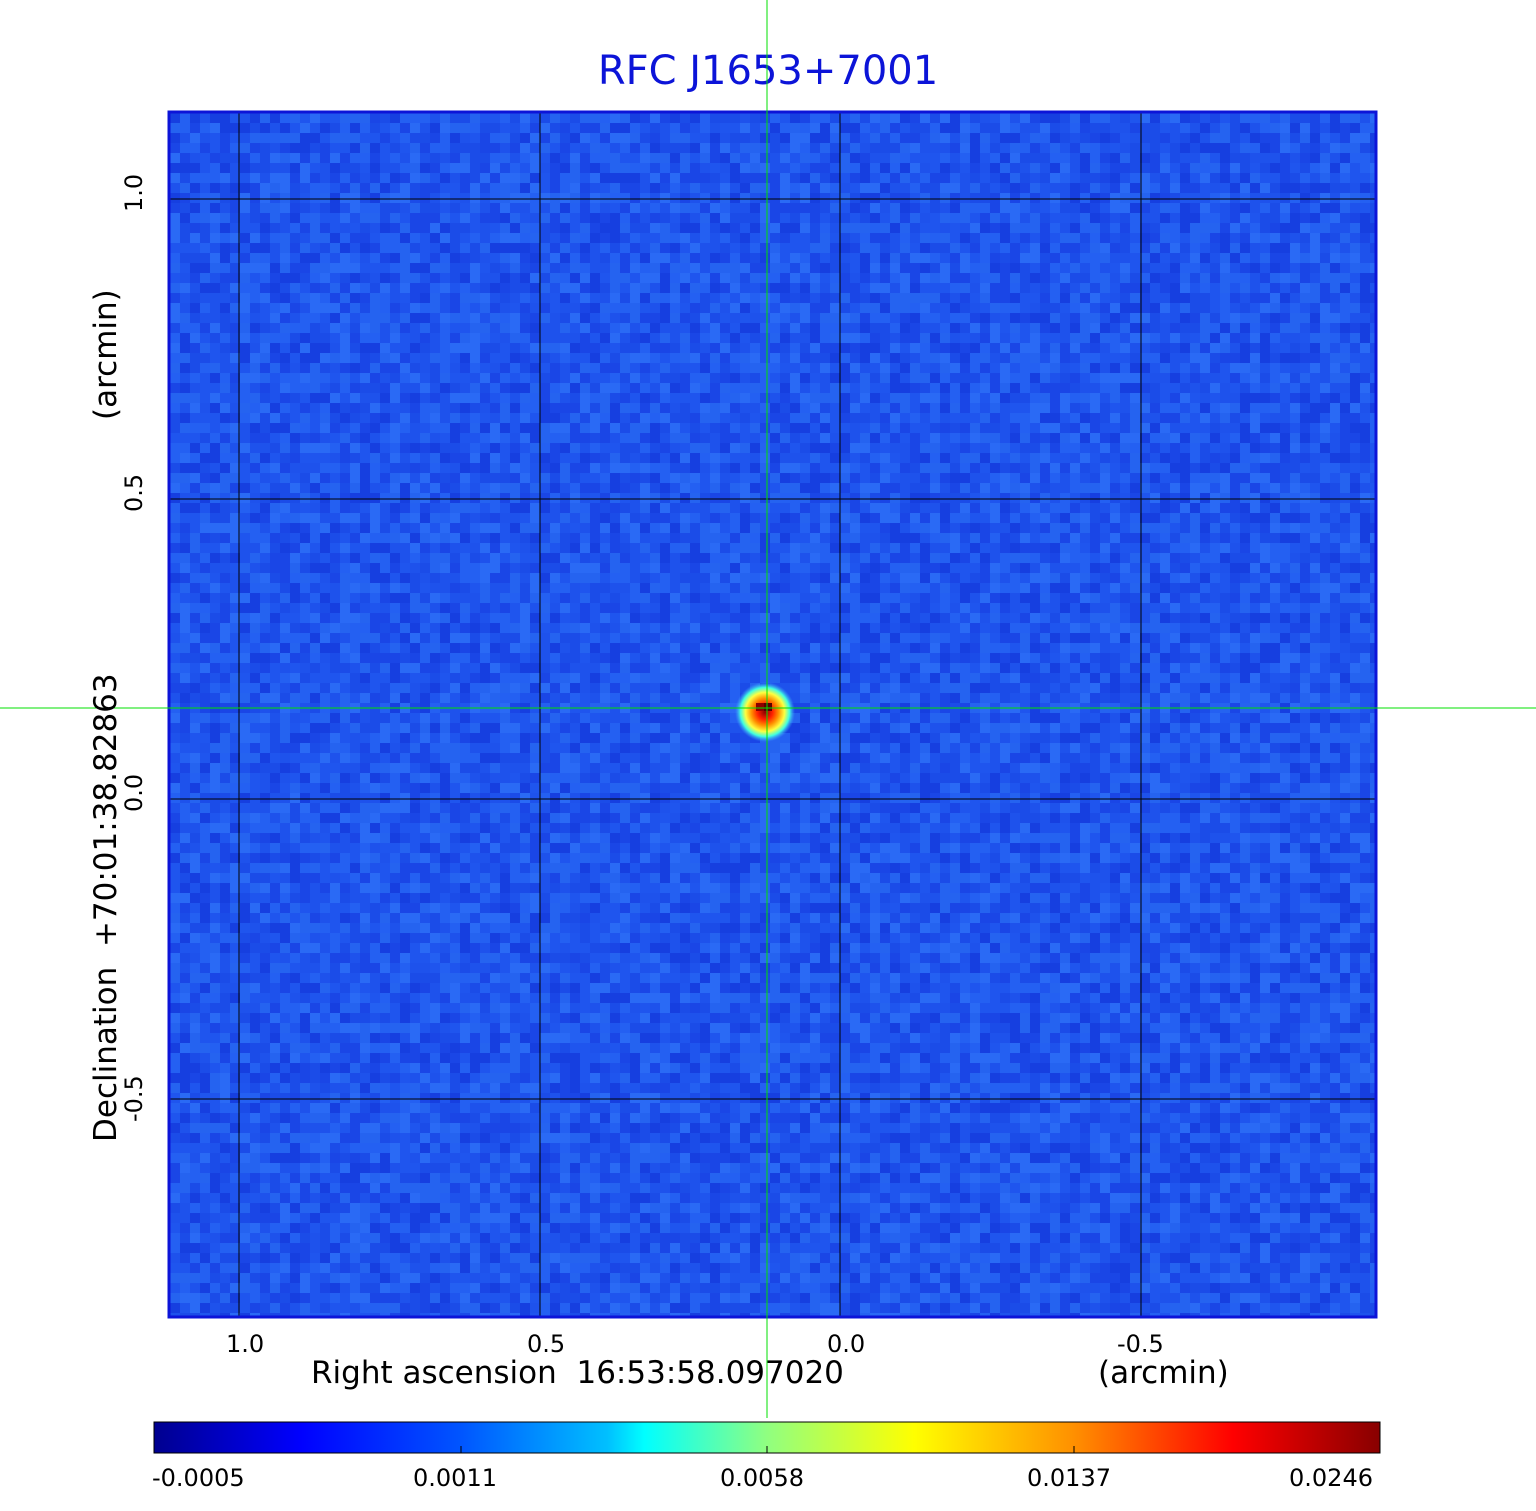 This screenshot has height=1511, width=1536. What do you see at coordinates (134, 1098) in the screenshot?
I see `y-tick-label: -0.5` at bounding box center [134, 1098].